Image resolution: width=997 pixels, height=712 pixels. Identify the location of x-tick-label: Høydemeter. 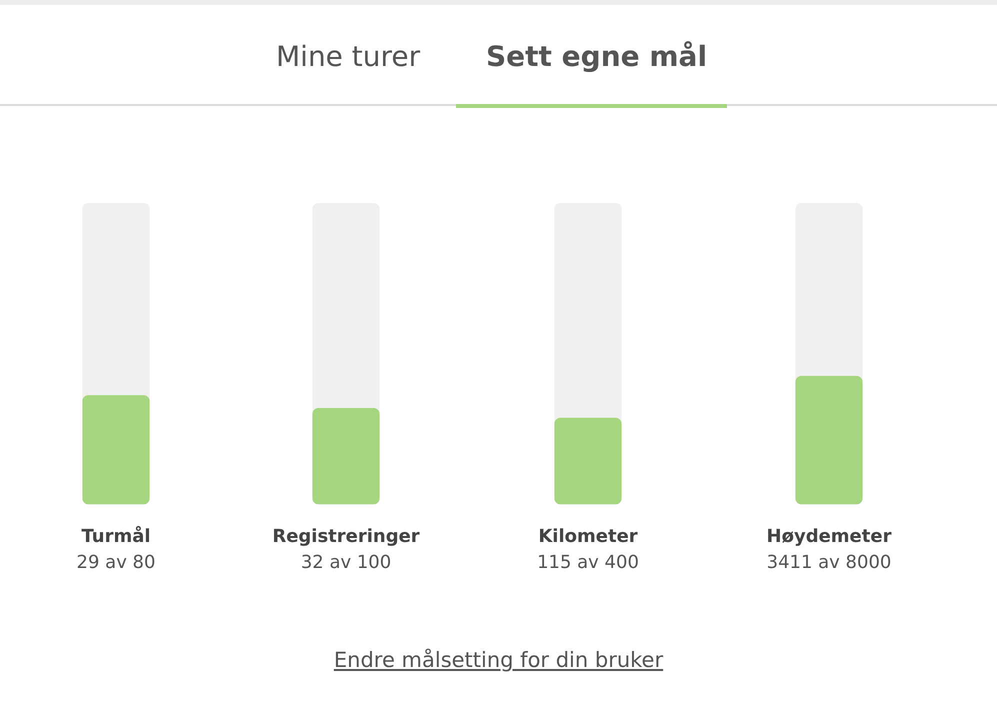
(829, 536).